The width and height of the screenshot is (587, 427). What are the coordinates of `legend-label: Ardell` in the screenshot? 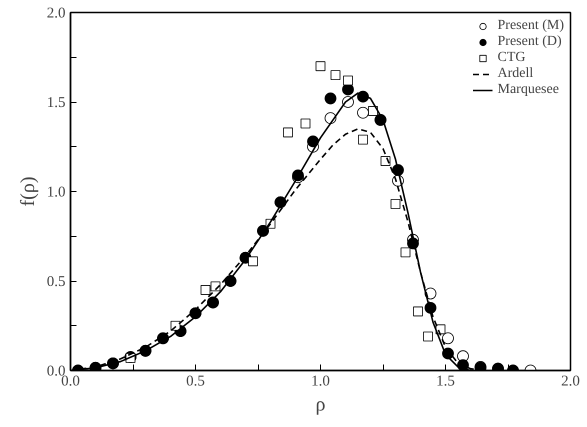 It's located at (516, 74).